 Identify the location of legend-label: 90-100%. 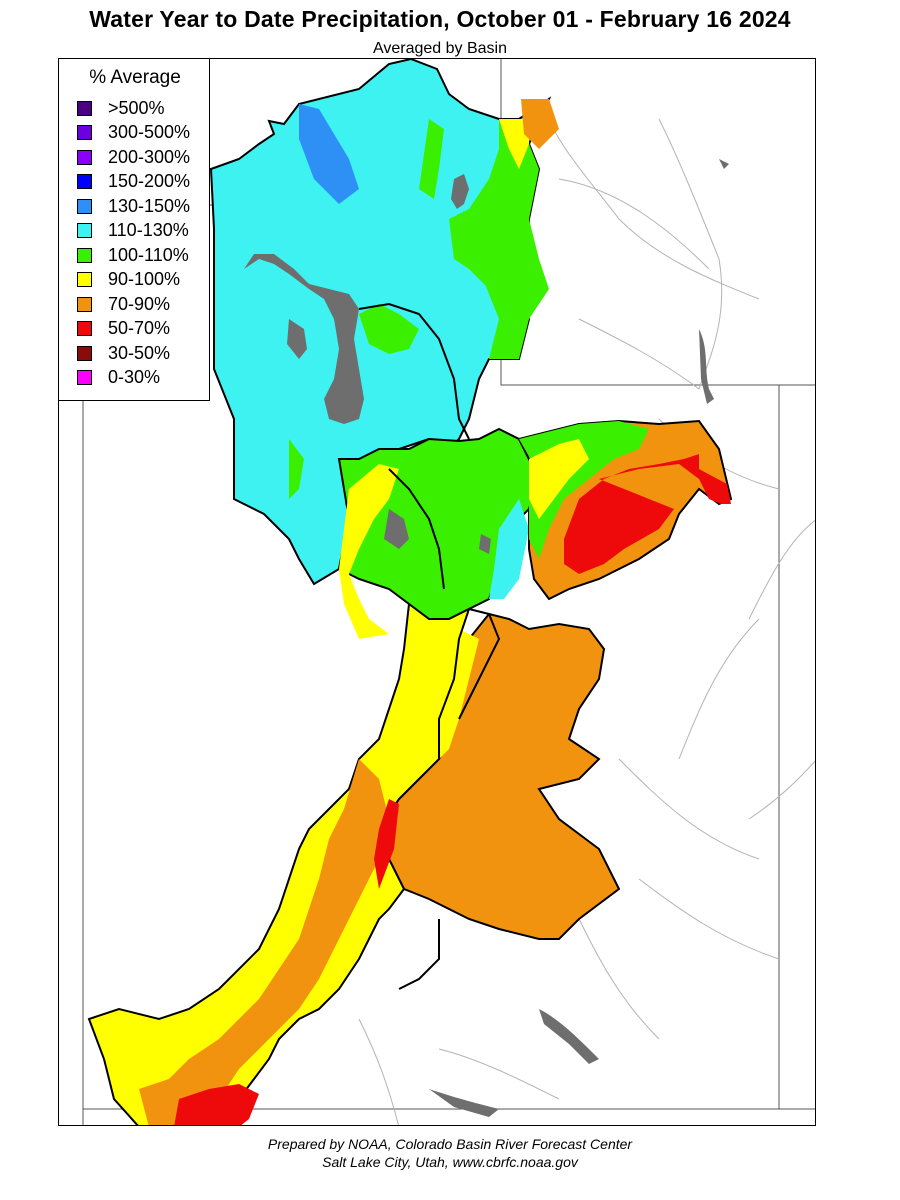
(144, 279).